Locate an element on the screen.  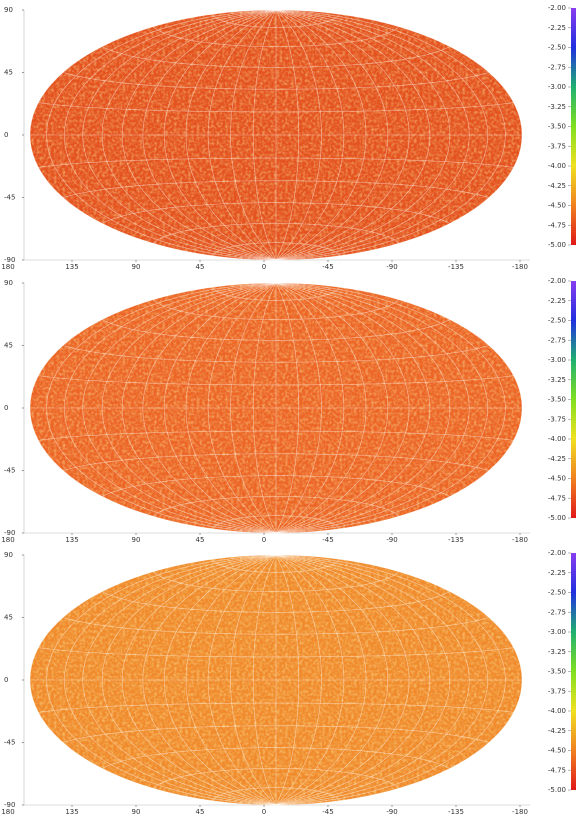
y-tick-label: 90 is located at coordinates (8, 283).